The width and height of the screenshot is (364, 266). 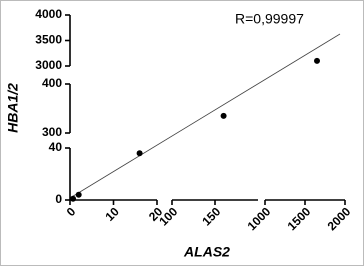 I want to click on y-tick-label: 3500, so click(x=48, y=40).